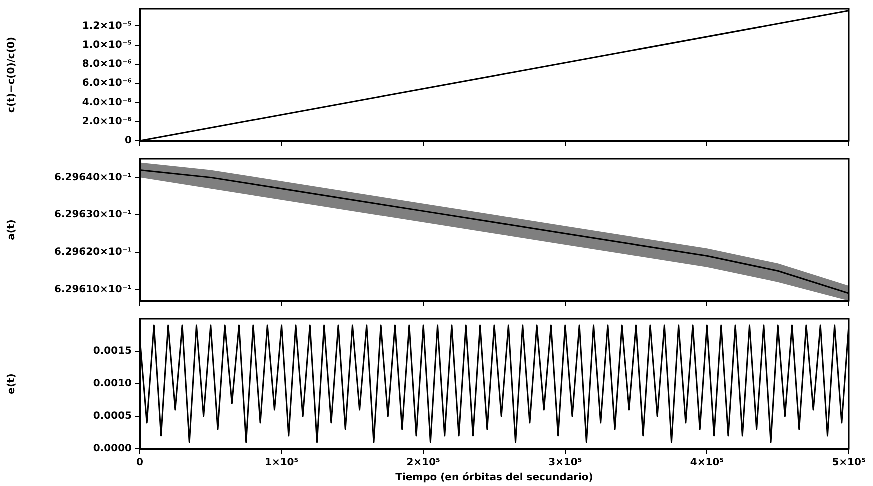 This screenshot has height=486, width=873. I want to click on y-tick-label: 0.0005, so click(112, 416).